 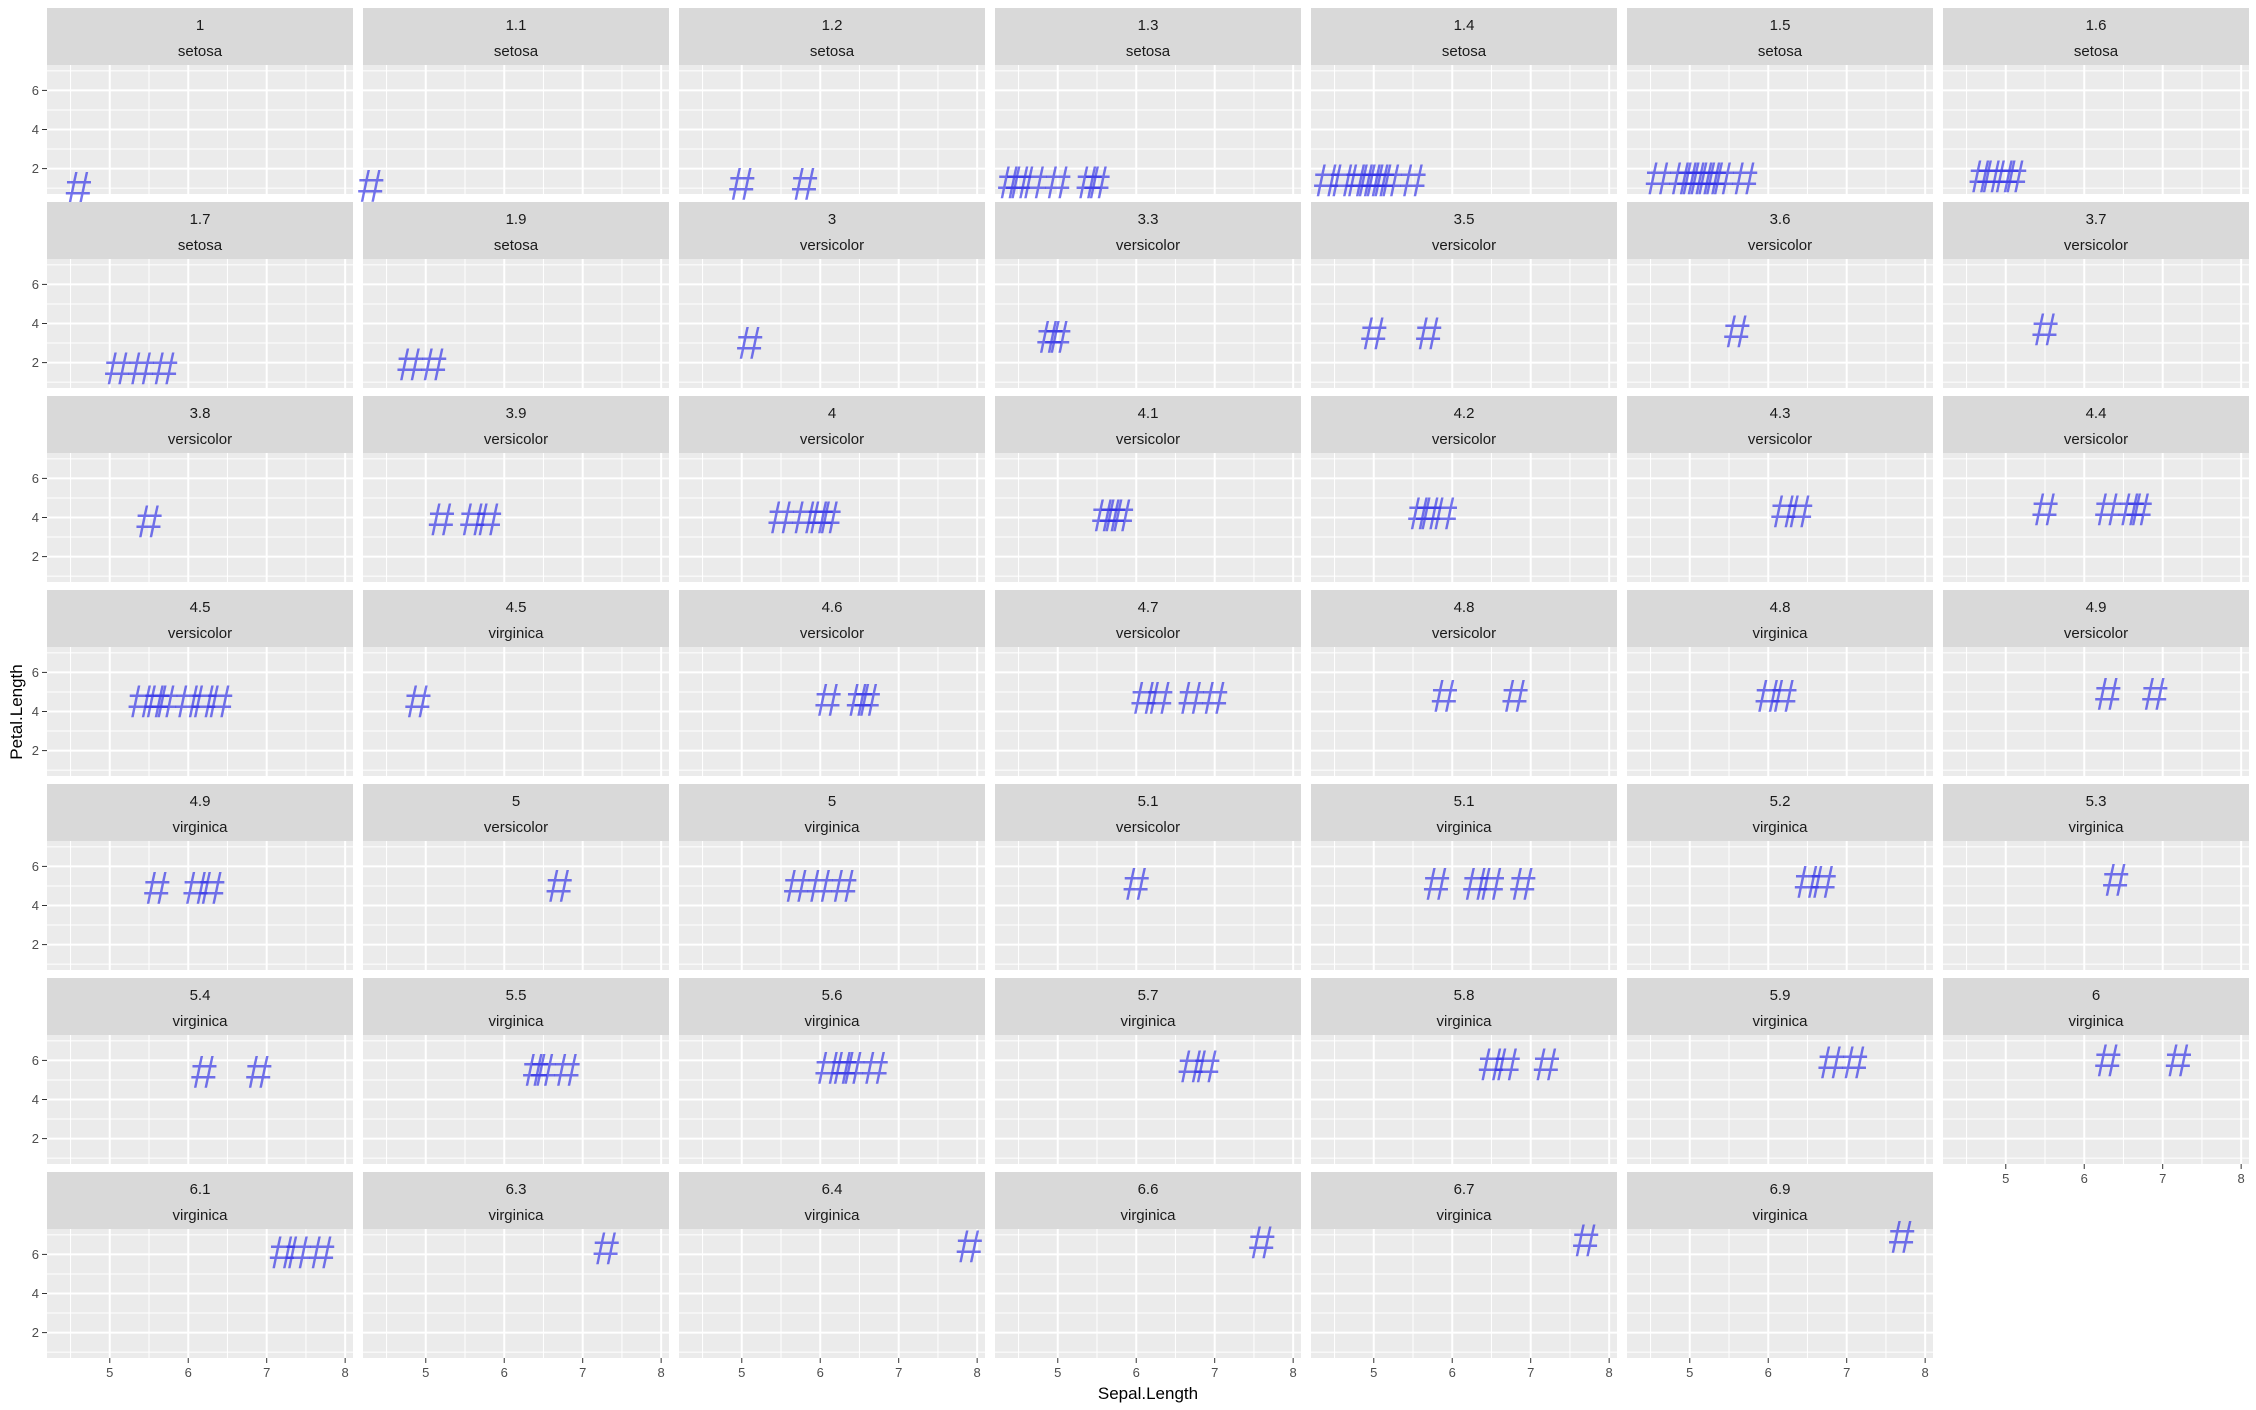 I want to click on facet-panel: 1.2 setosa # #, so click(x=832, y=109).